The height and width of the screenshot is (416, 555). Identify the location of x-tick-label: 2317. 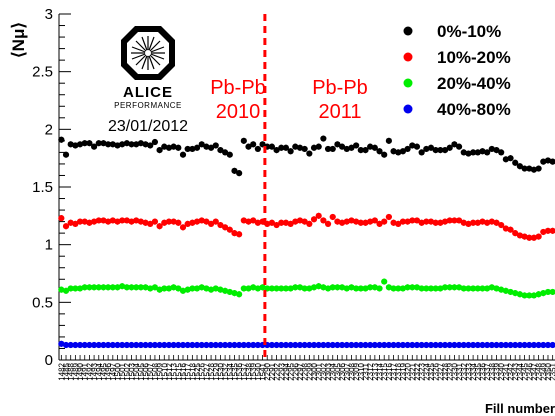
(394, 371).